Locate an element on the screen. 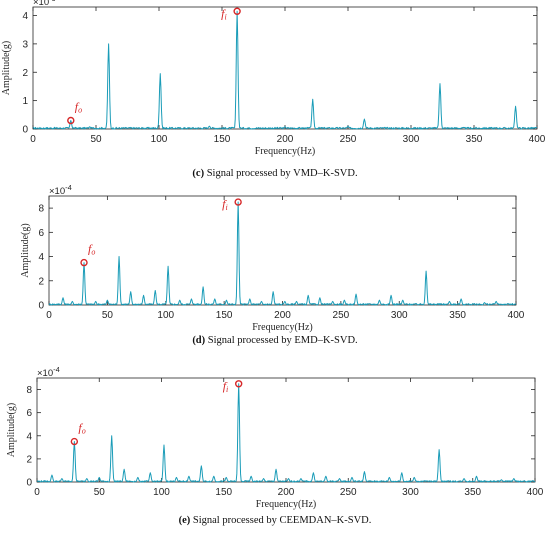 This screenshot has height=538, width=550. panel-caption: (c) Signal processed by VMD–K-SVD. is located at coordinates (274, 173).